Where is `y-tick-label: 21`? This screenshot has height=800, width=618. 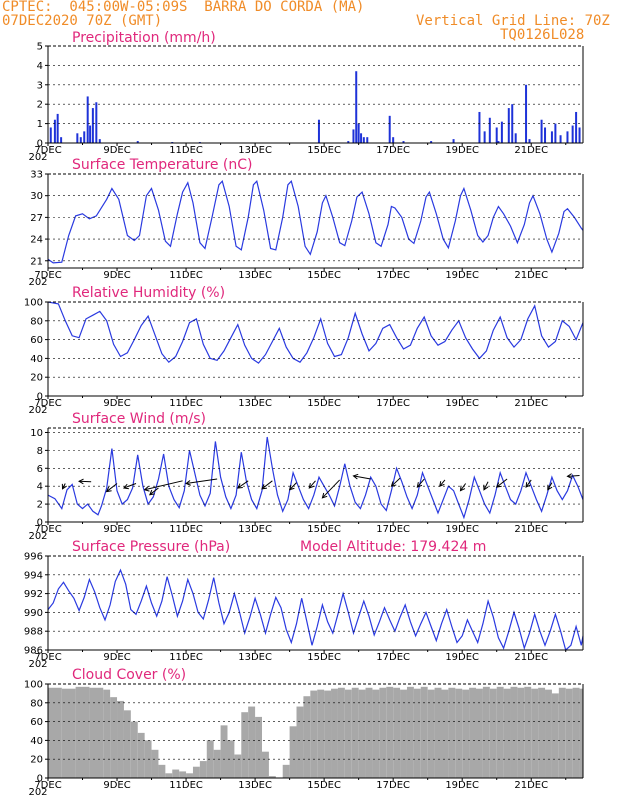
y-tick-label: 21 is located at coordinates (36, 261).